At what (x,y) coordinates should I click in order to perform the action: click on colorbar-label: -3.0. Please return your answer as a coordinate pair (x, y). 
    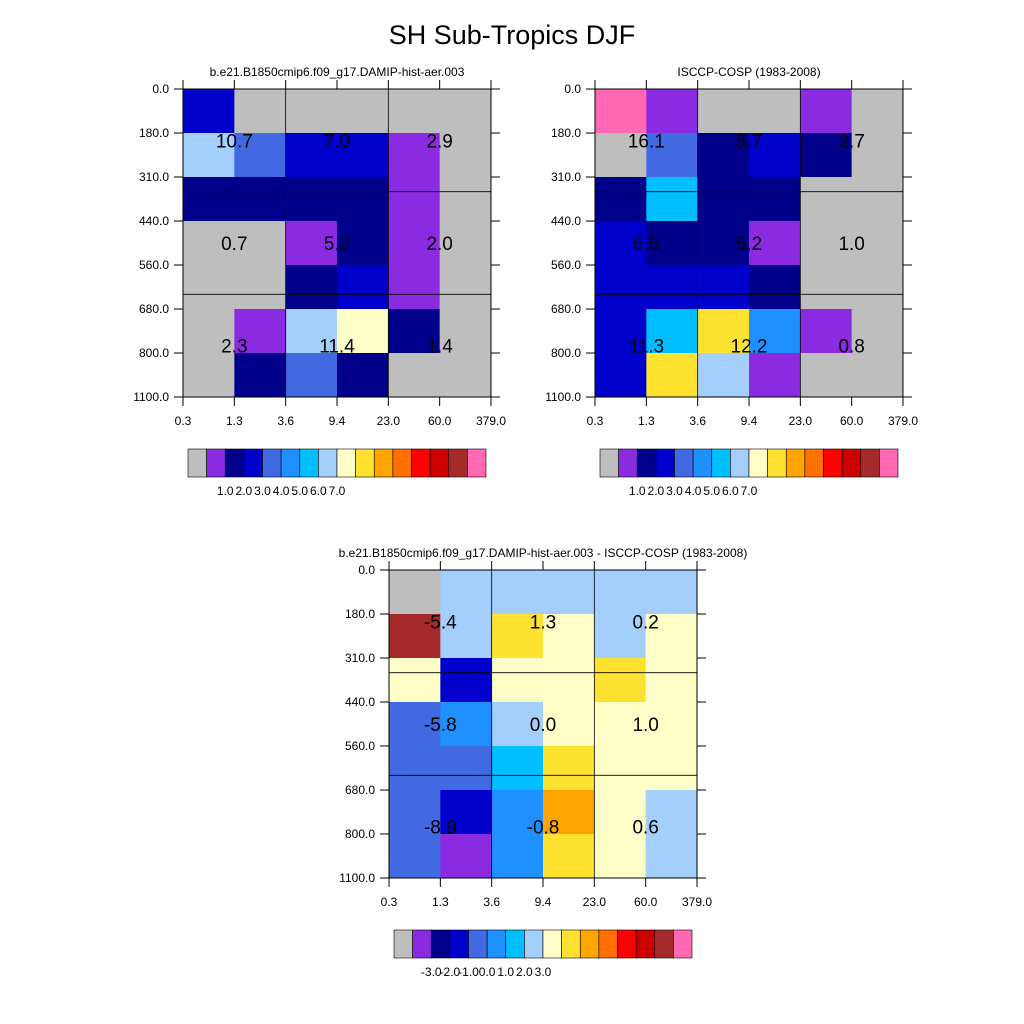
    Looking at the image, I should click on (431, 972).